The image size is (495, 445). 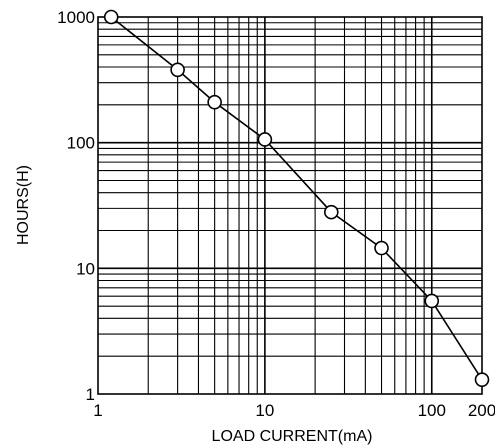 What do you see at coordinates (81, 143) in the screenshot?
I see `y-tick-label: 100` at bounding box center [81, 143].